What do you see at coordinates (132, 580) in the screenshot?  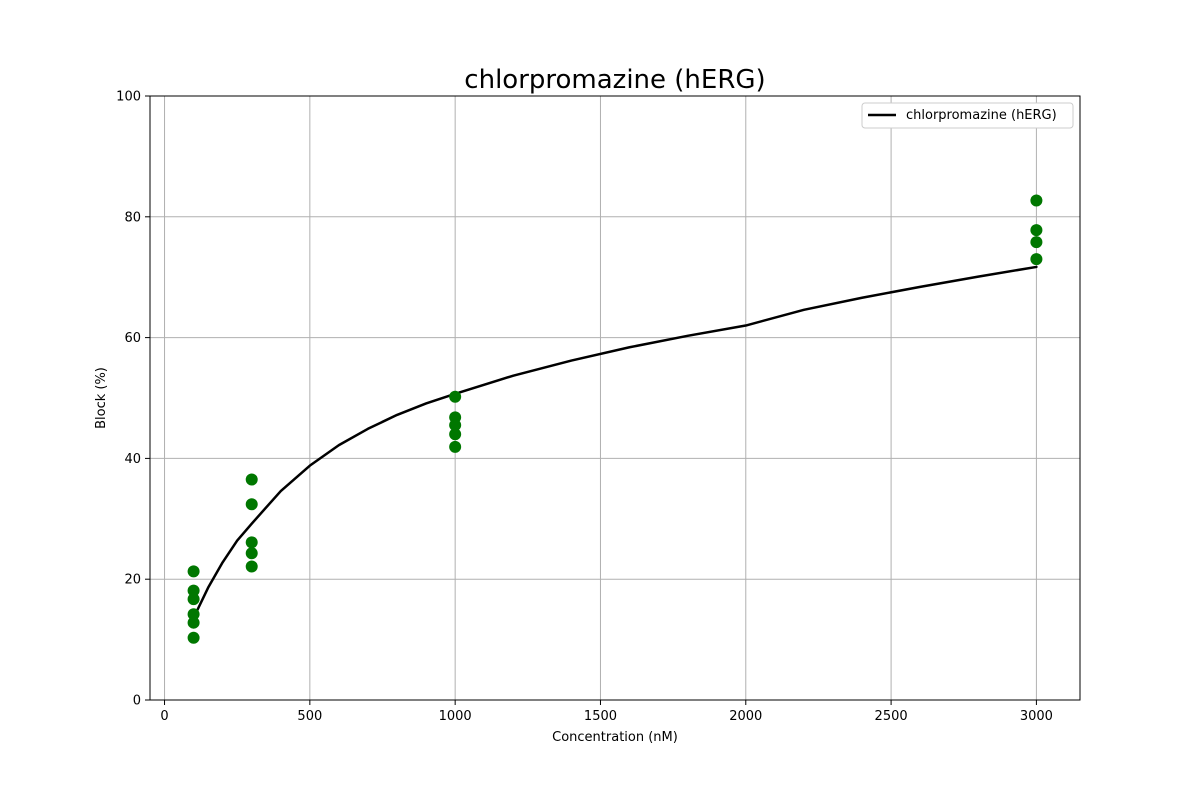 I see `y-tick-label: 20` at bounding box center [132, 580].